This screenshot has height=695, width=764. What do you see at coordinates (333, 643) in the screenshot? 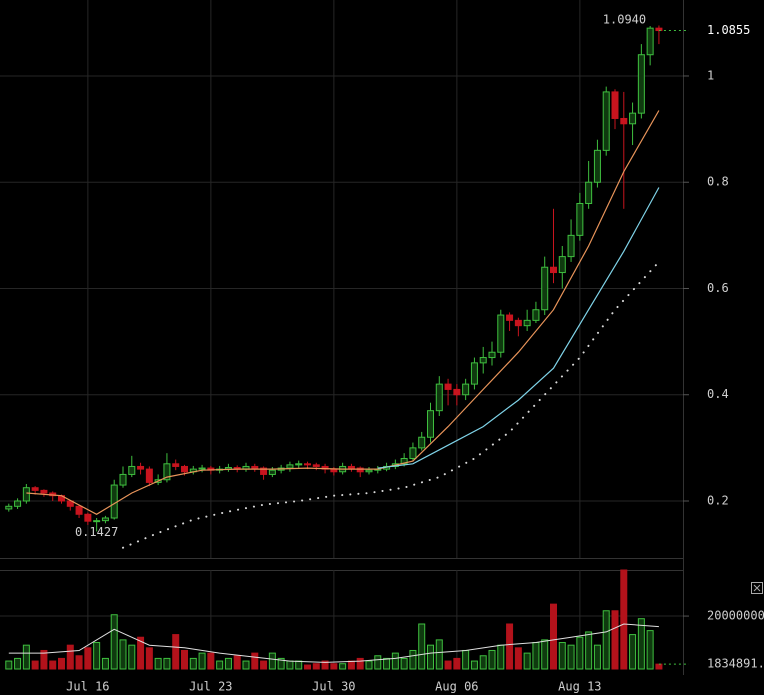
I see `volume-average` at bounding box center [333, 643].